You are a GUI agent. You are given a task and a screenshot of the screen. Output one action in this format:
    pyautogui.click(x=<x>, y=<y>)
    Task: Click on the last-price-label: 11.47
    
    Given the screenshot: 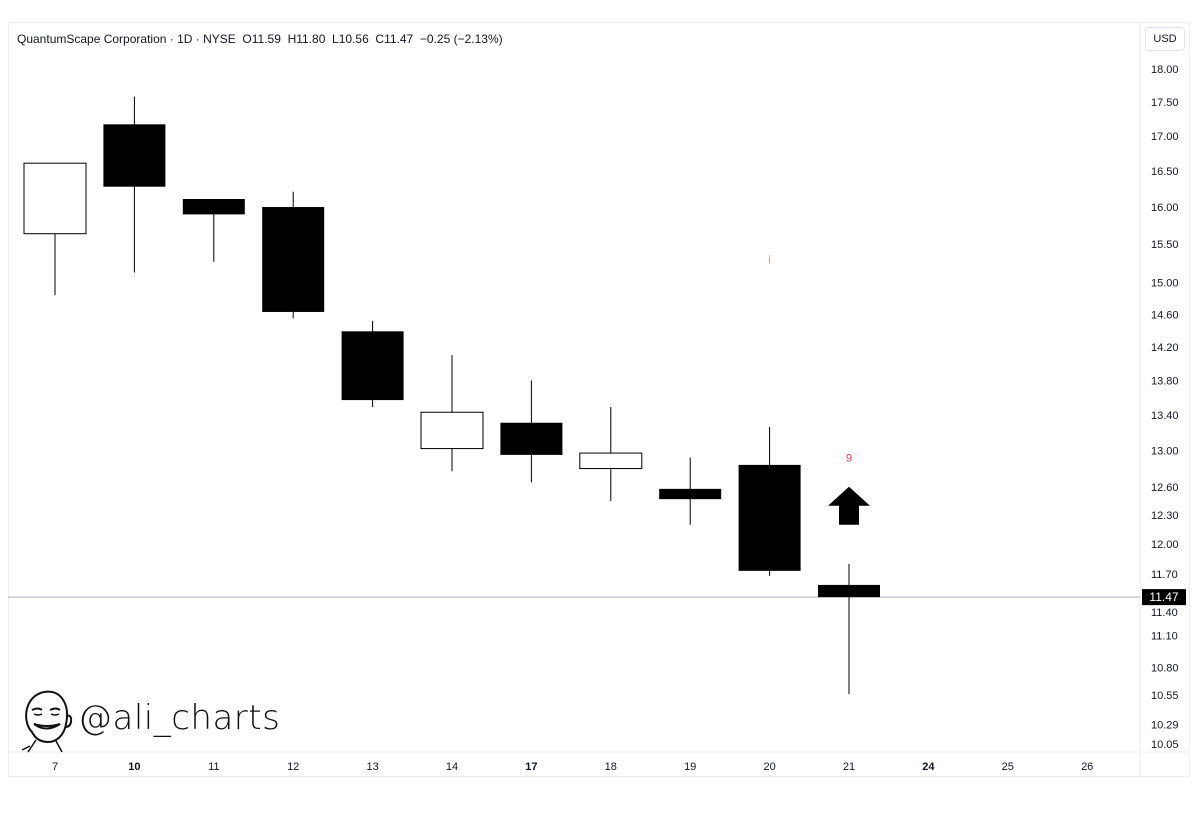 What is the action you would take?
    pyautogui.click(x=1163, y=597)
    